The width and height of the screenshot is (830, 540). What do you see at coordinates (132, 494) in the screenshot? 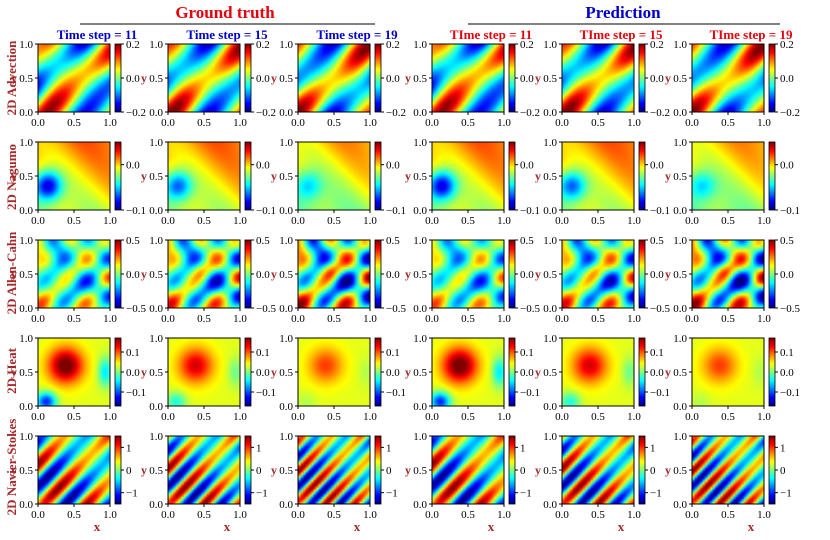
I see `colorbar-tick-label: −1` at bounding box center [132, 494].